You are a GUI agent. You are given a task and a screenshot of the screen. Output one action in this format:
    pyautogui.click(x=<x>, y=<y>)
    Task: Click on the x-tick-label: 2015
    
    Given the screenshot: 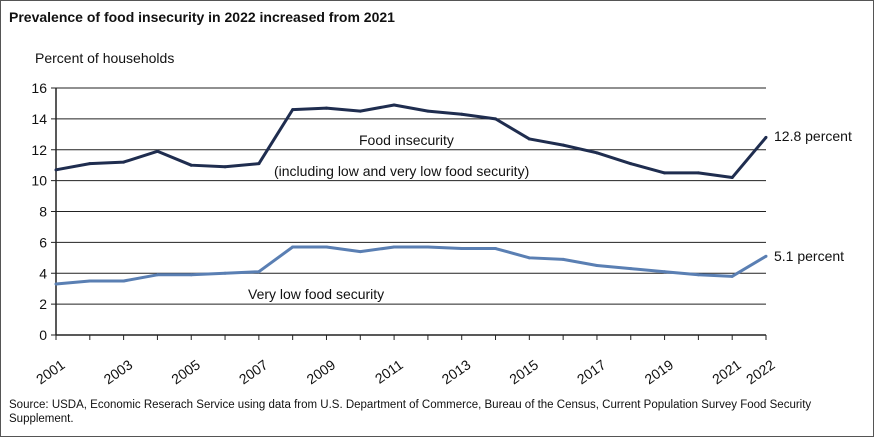 What is the action you would take?
    pyautogui.click(x=523, y=371)
    